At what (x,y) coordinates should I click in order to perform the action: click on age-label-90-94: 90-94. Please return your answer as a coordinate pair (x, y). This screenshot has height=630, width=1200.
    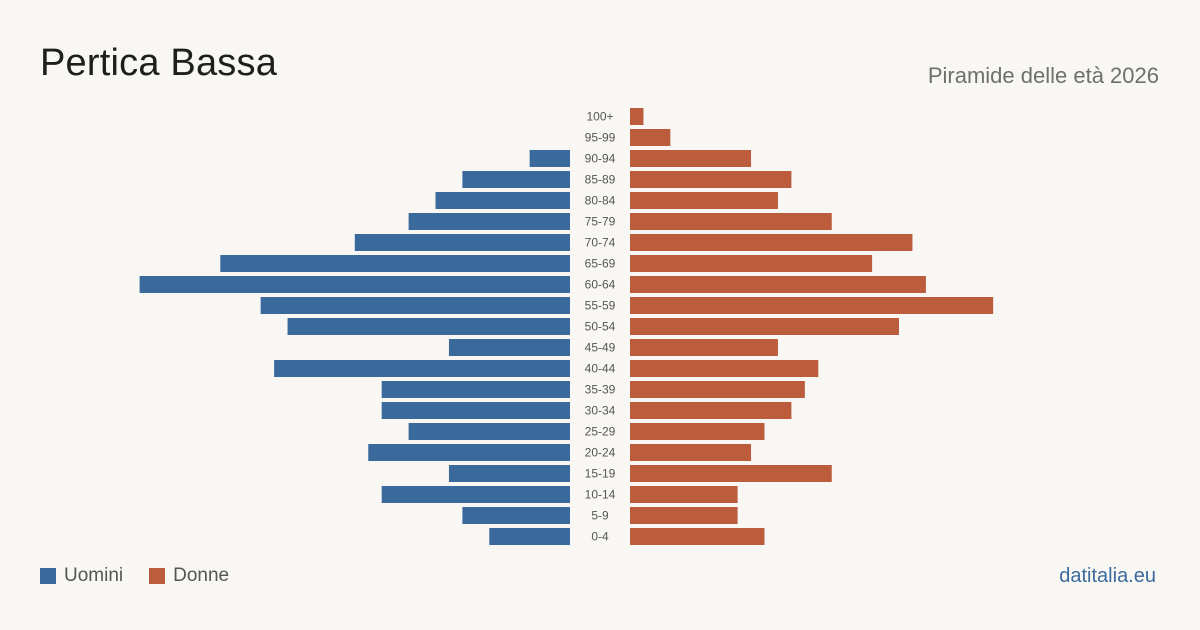
    Looking at the image, I should click on (600, 159).